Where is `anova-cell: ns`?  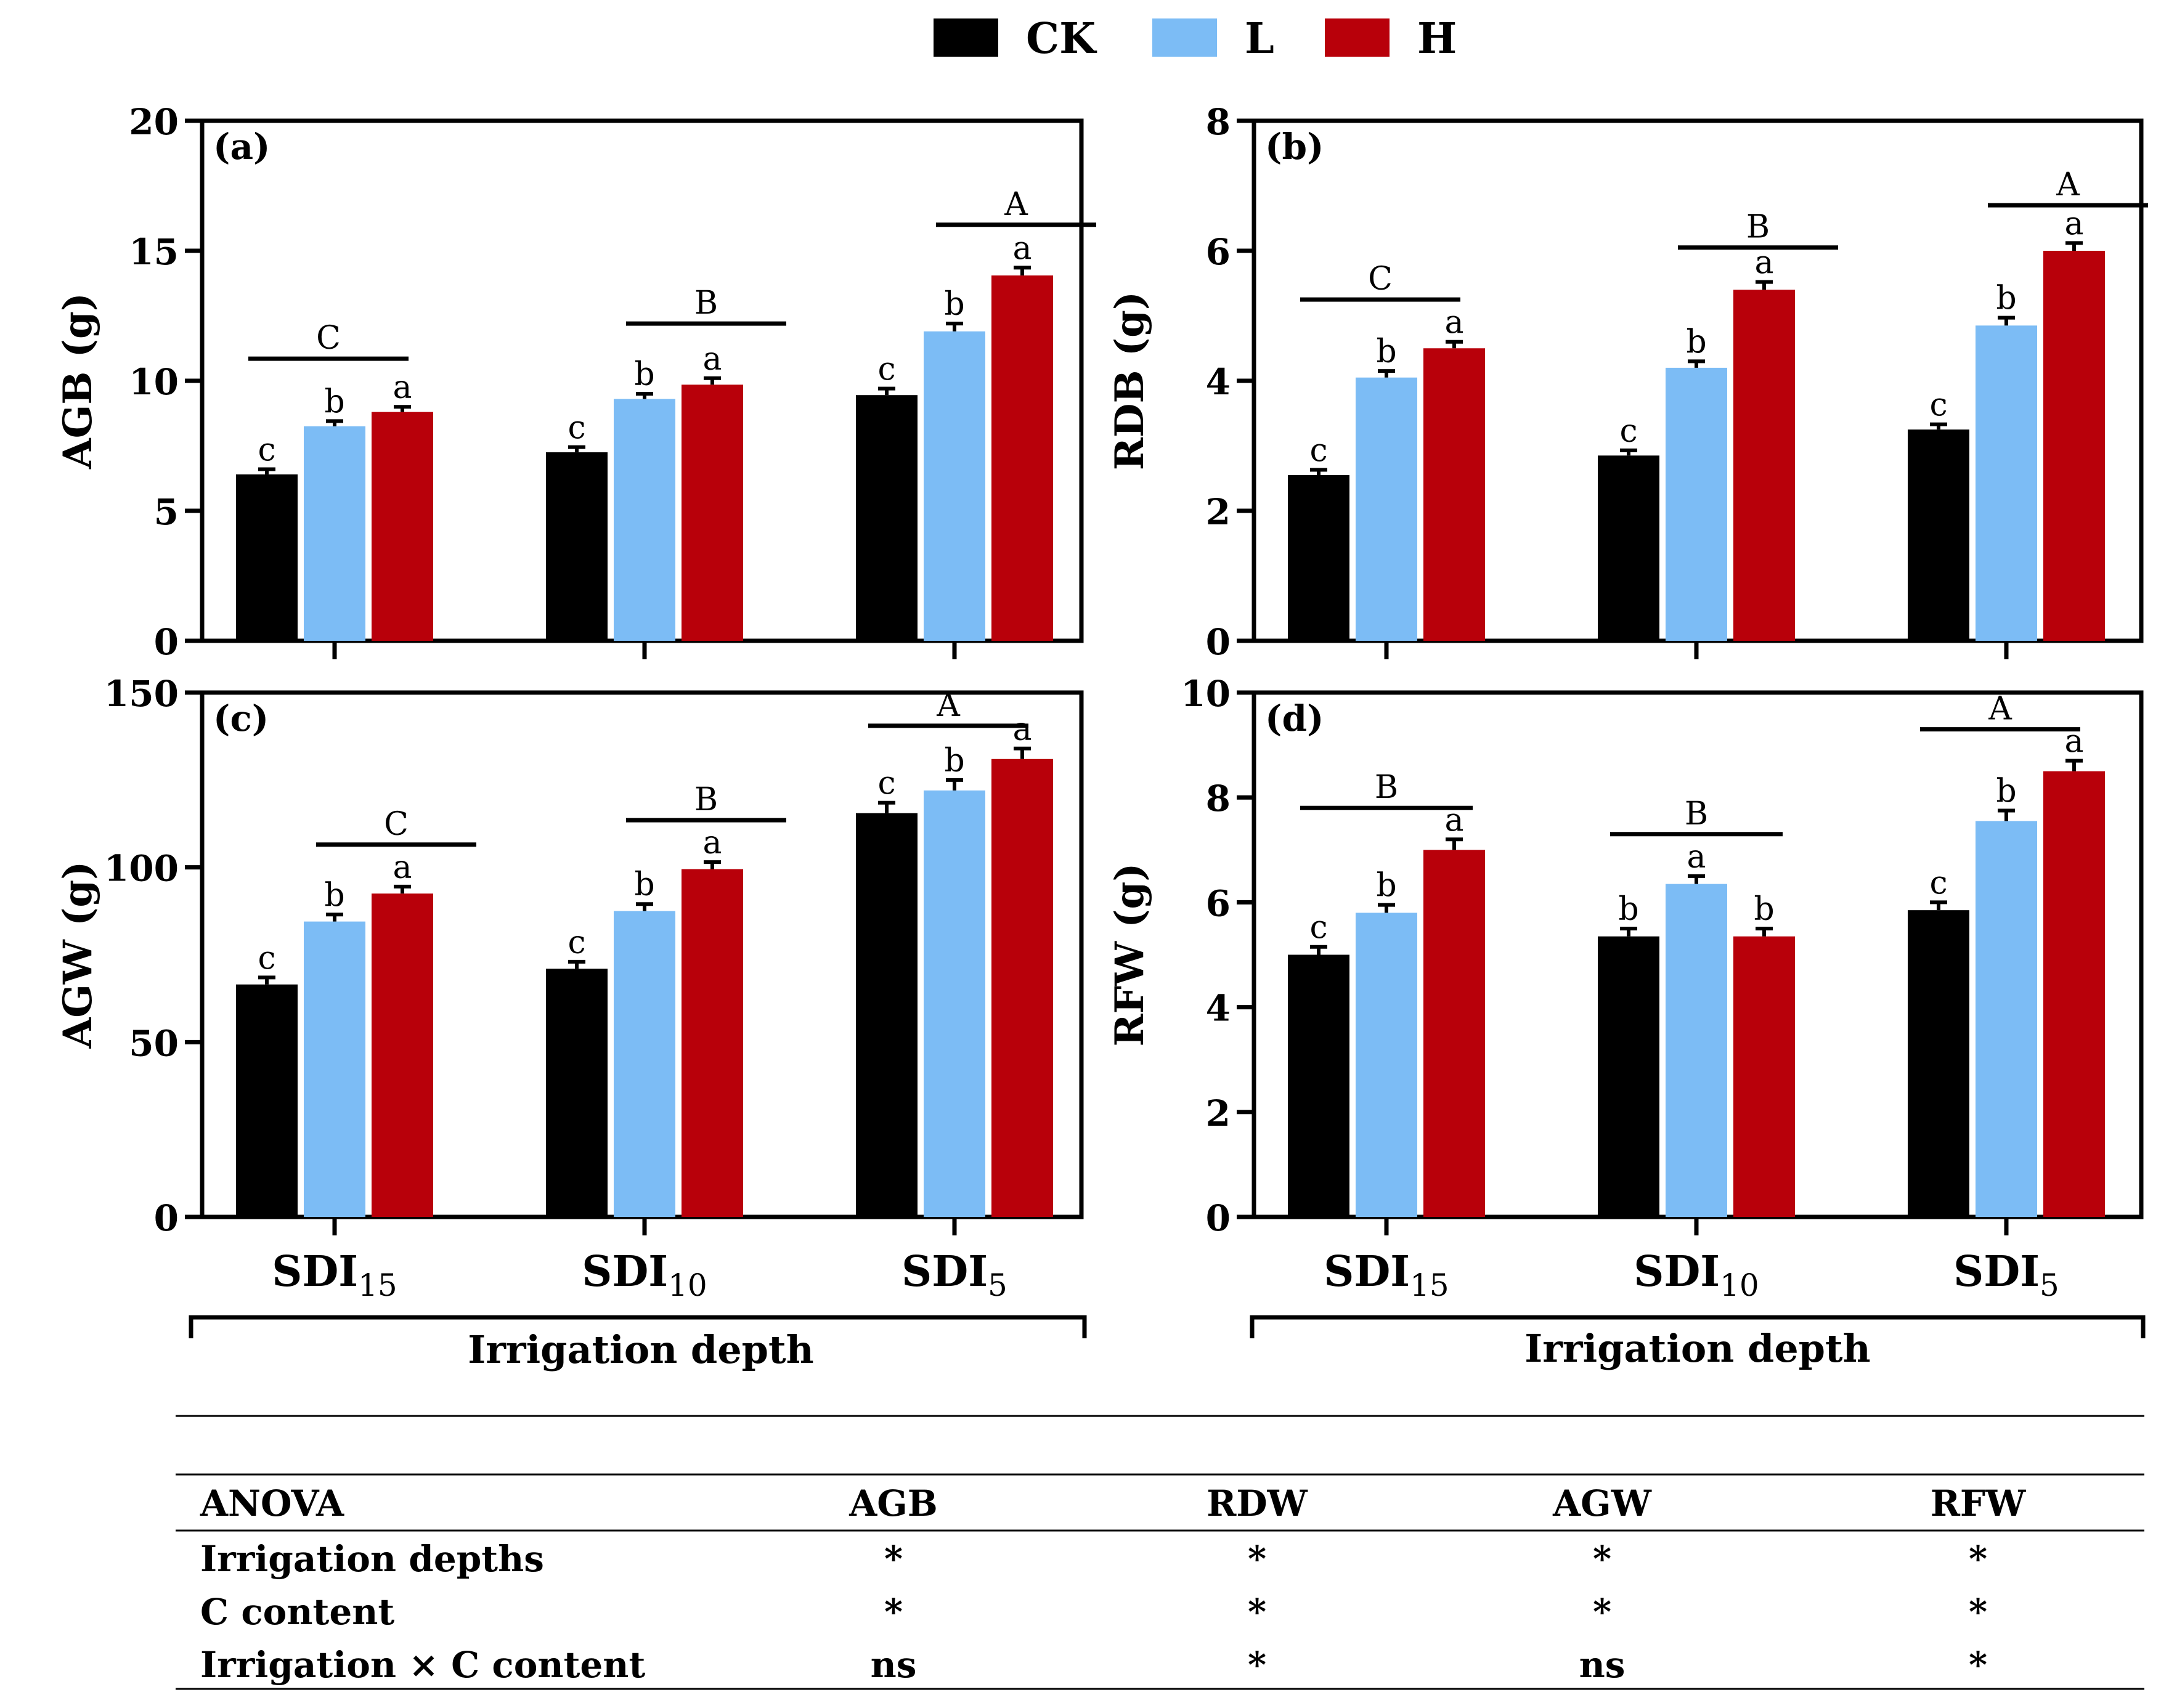
anova-cell: ns is located at coordinates (1603, 1665).